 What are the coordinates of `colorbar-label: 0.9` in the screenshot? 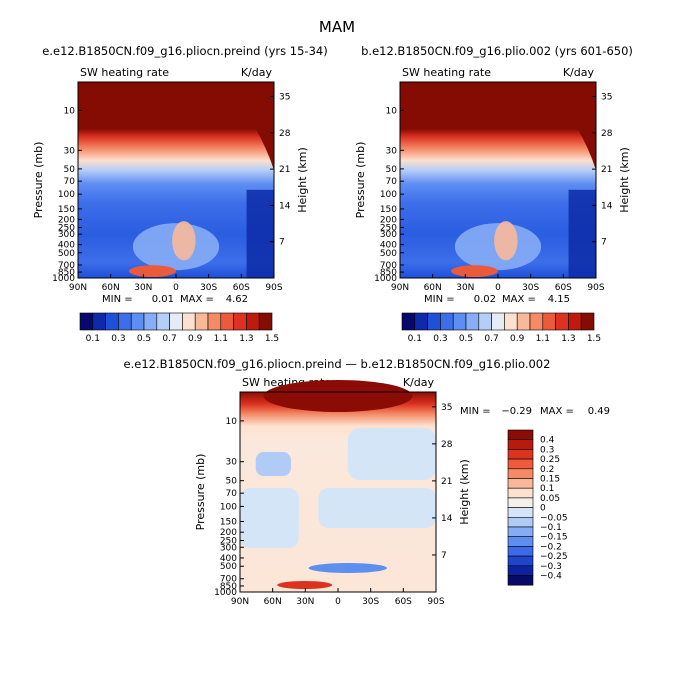 It's located at (195, 339).